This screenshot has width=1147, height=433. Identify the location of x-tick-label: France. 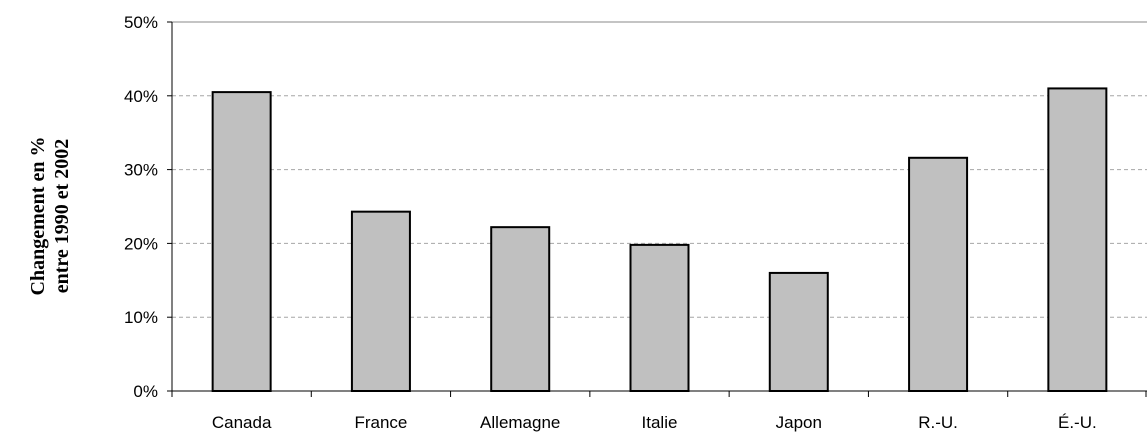
(380, 422).